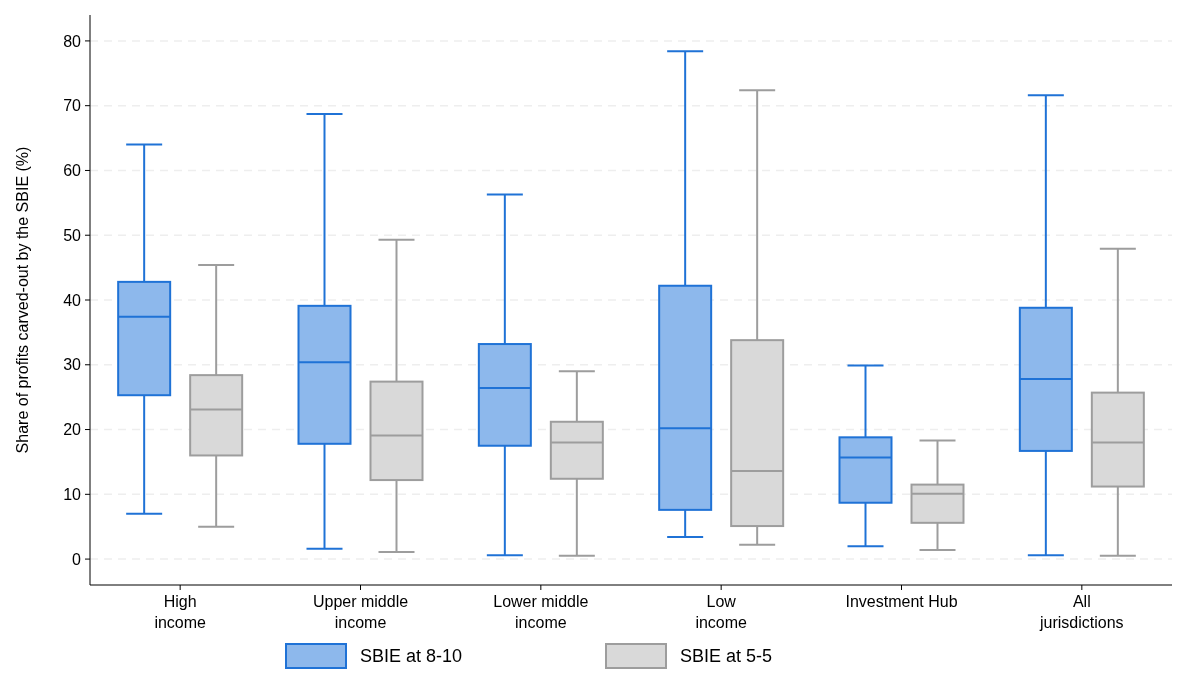  Describe the element at coordinates (72, 171) in the screenshot. I see `y-tick-label: 60` at that location.